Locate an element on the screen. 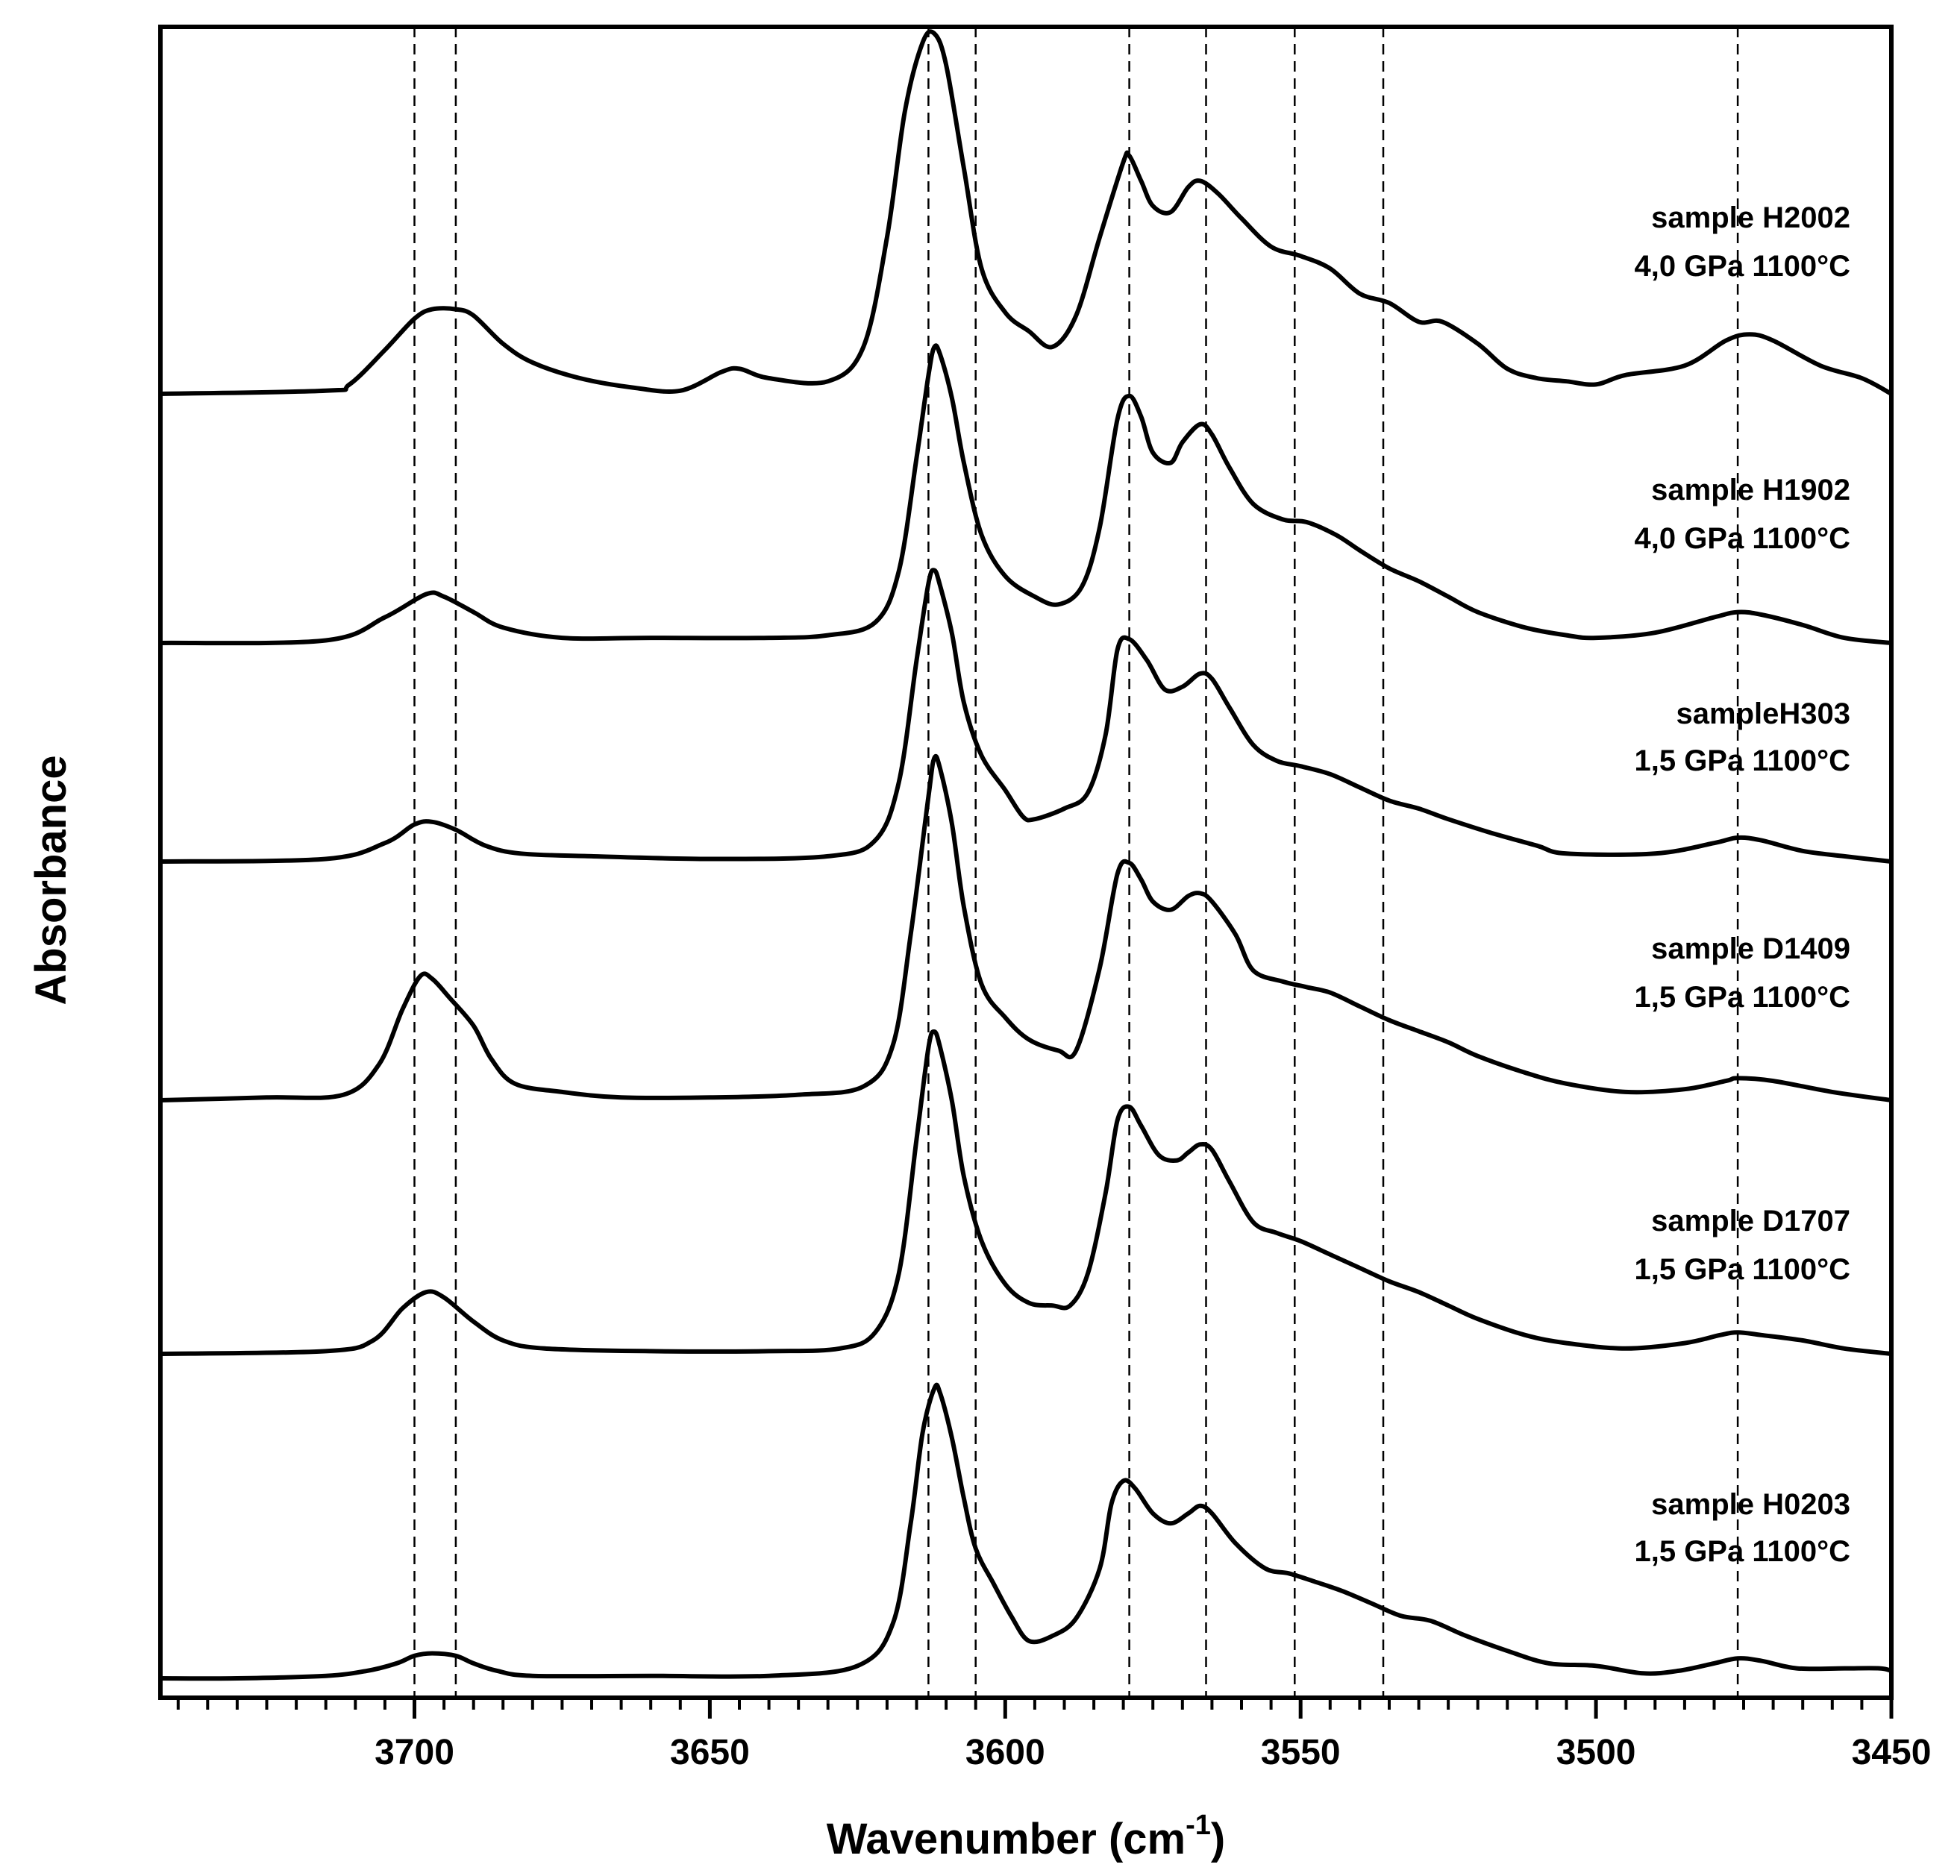 The width and height of the screenshot is (1960, 1876). series-label-condition-4: 1,5 GPa 1100°C is located at coordinates (1742, 1269).